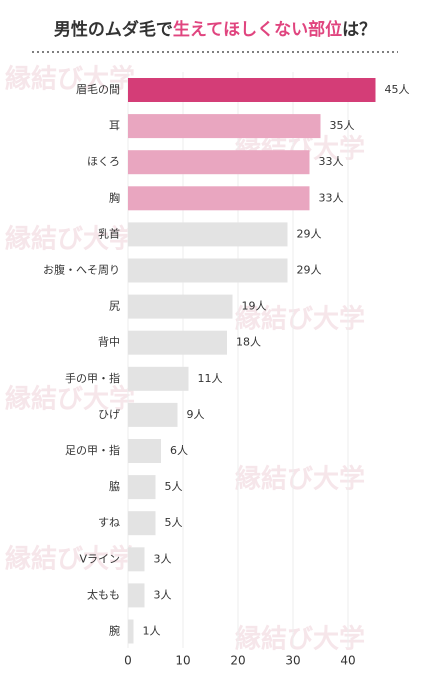 This screenshot has width=431, height=690. I want to click on chart-title: 男性のムダ毛で生えてほしくない部位は？, so click(215, 29).